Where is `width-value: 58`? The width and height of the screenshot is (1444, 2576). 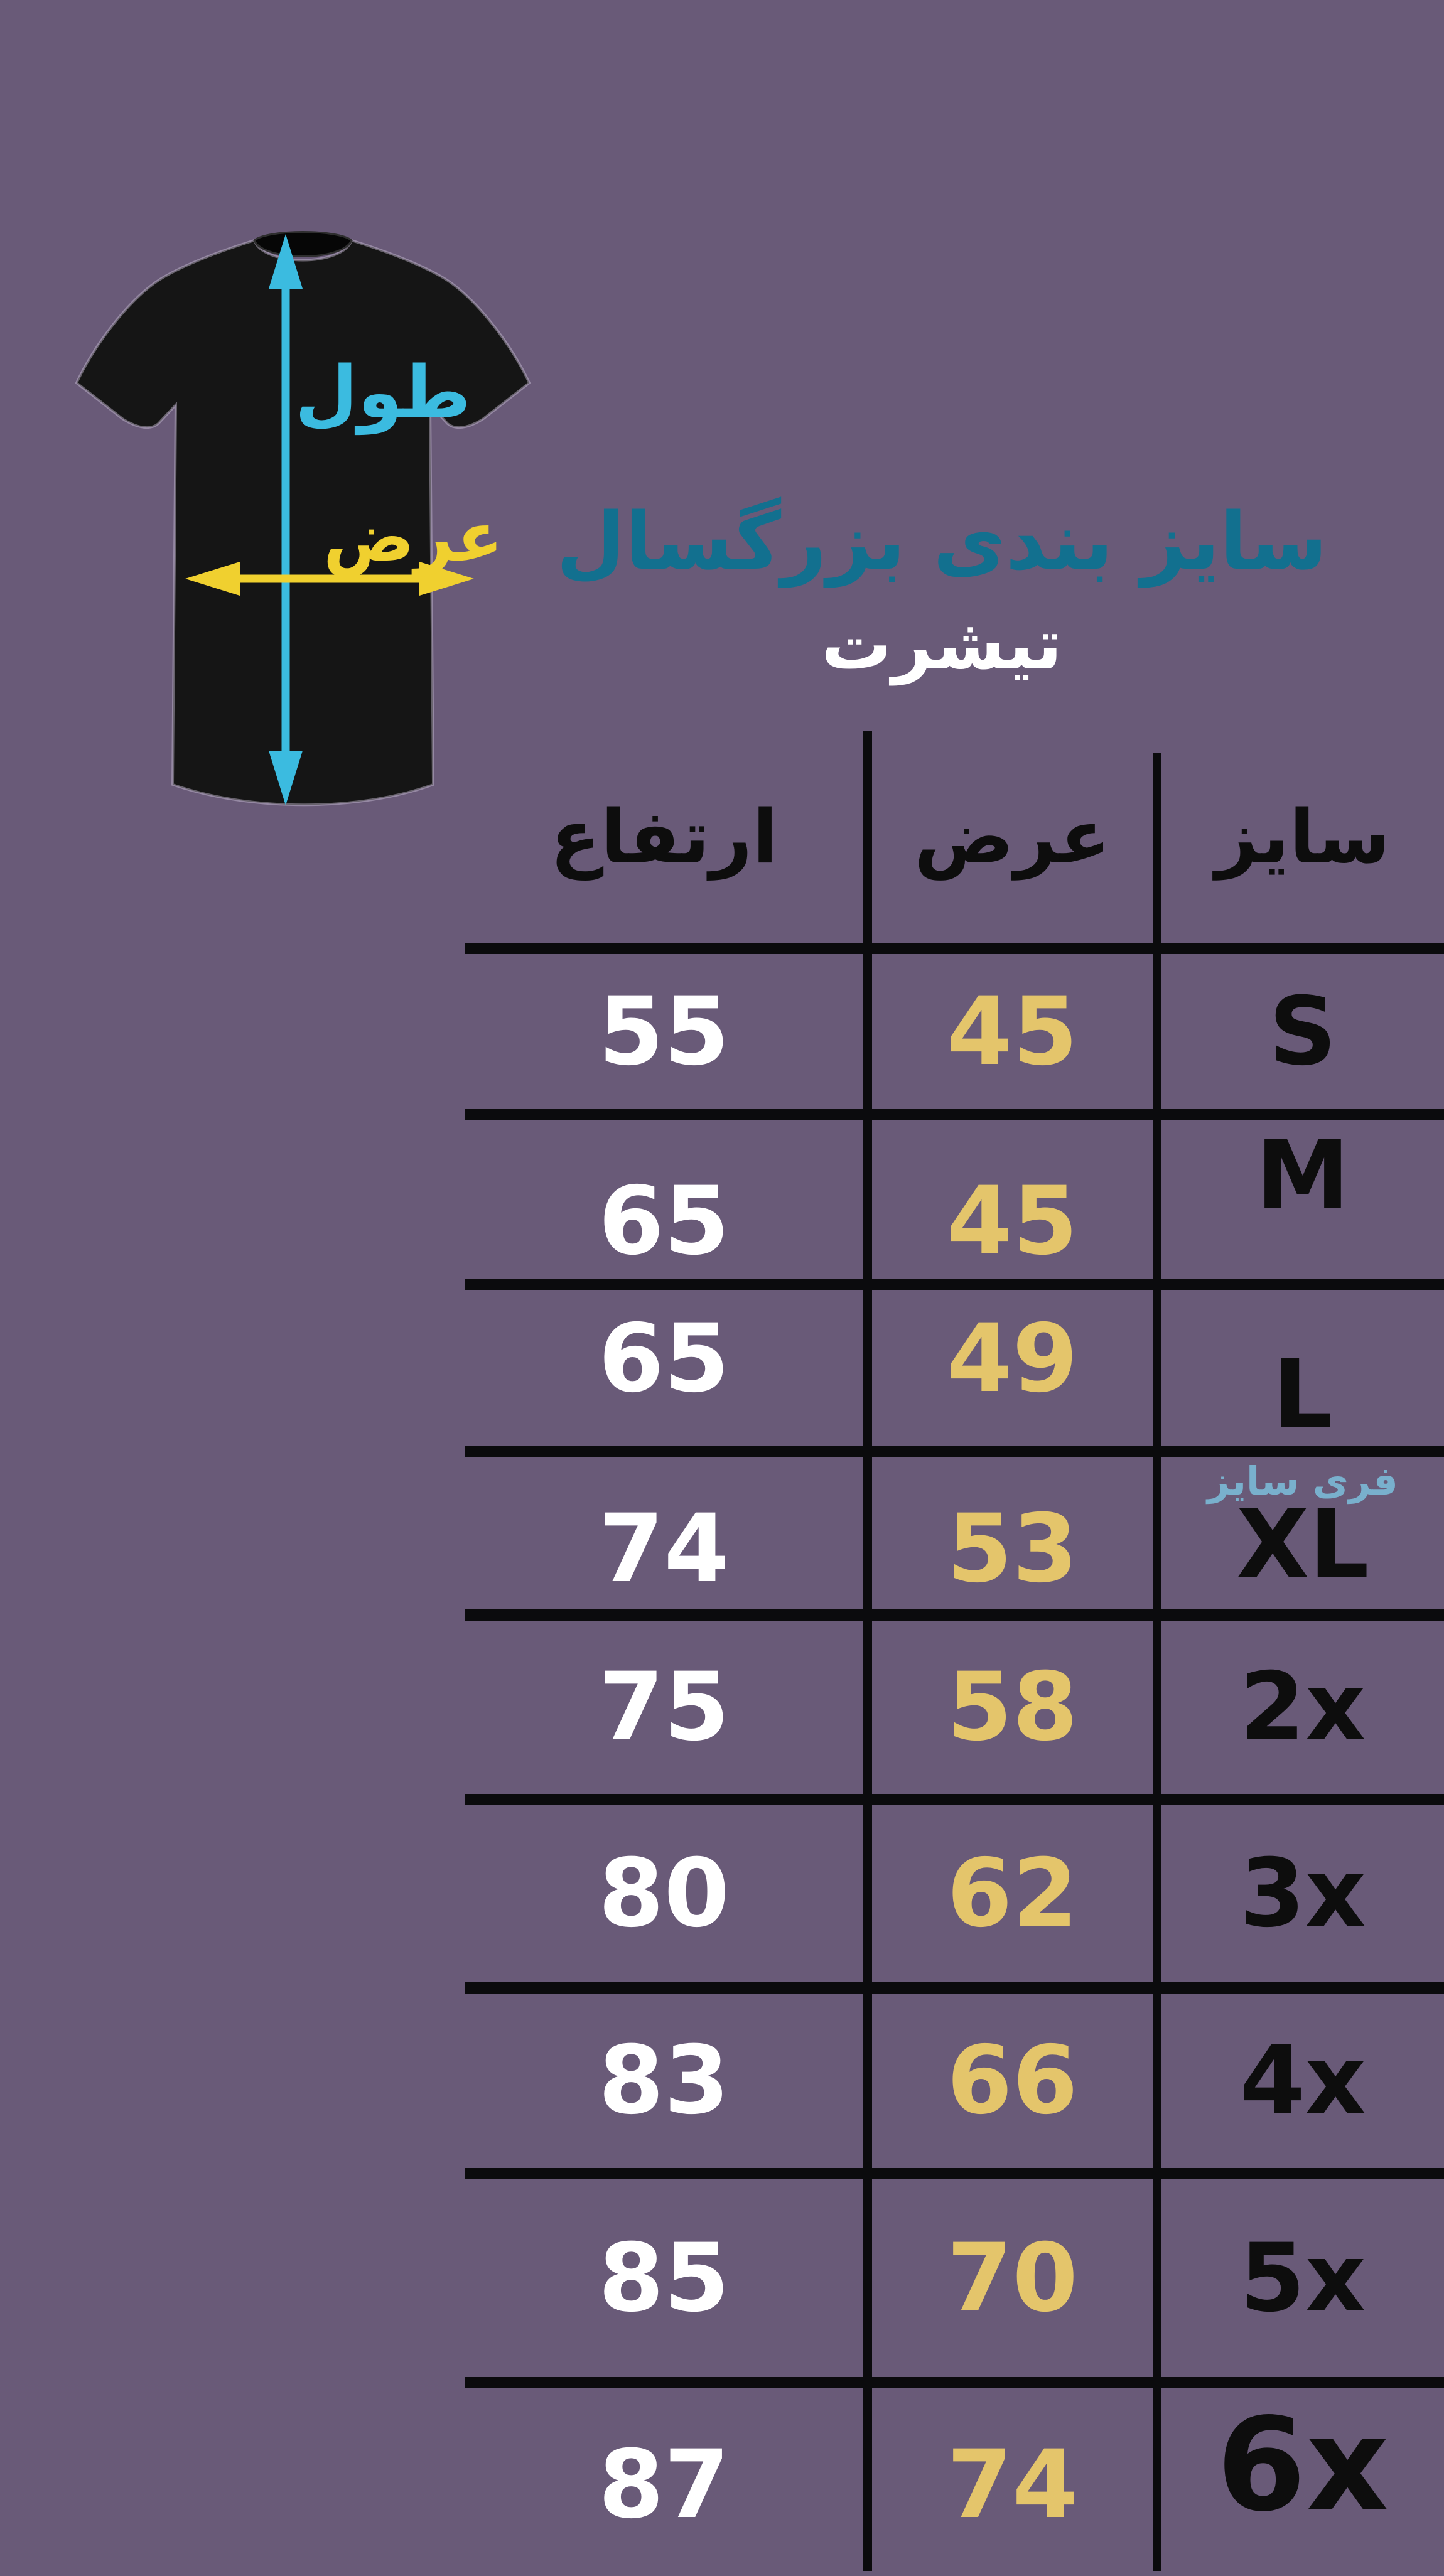 width-value: 58 is located at coordinates (1012, 1707).